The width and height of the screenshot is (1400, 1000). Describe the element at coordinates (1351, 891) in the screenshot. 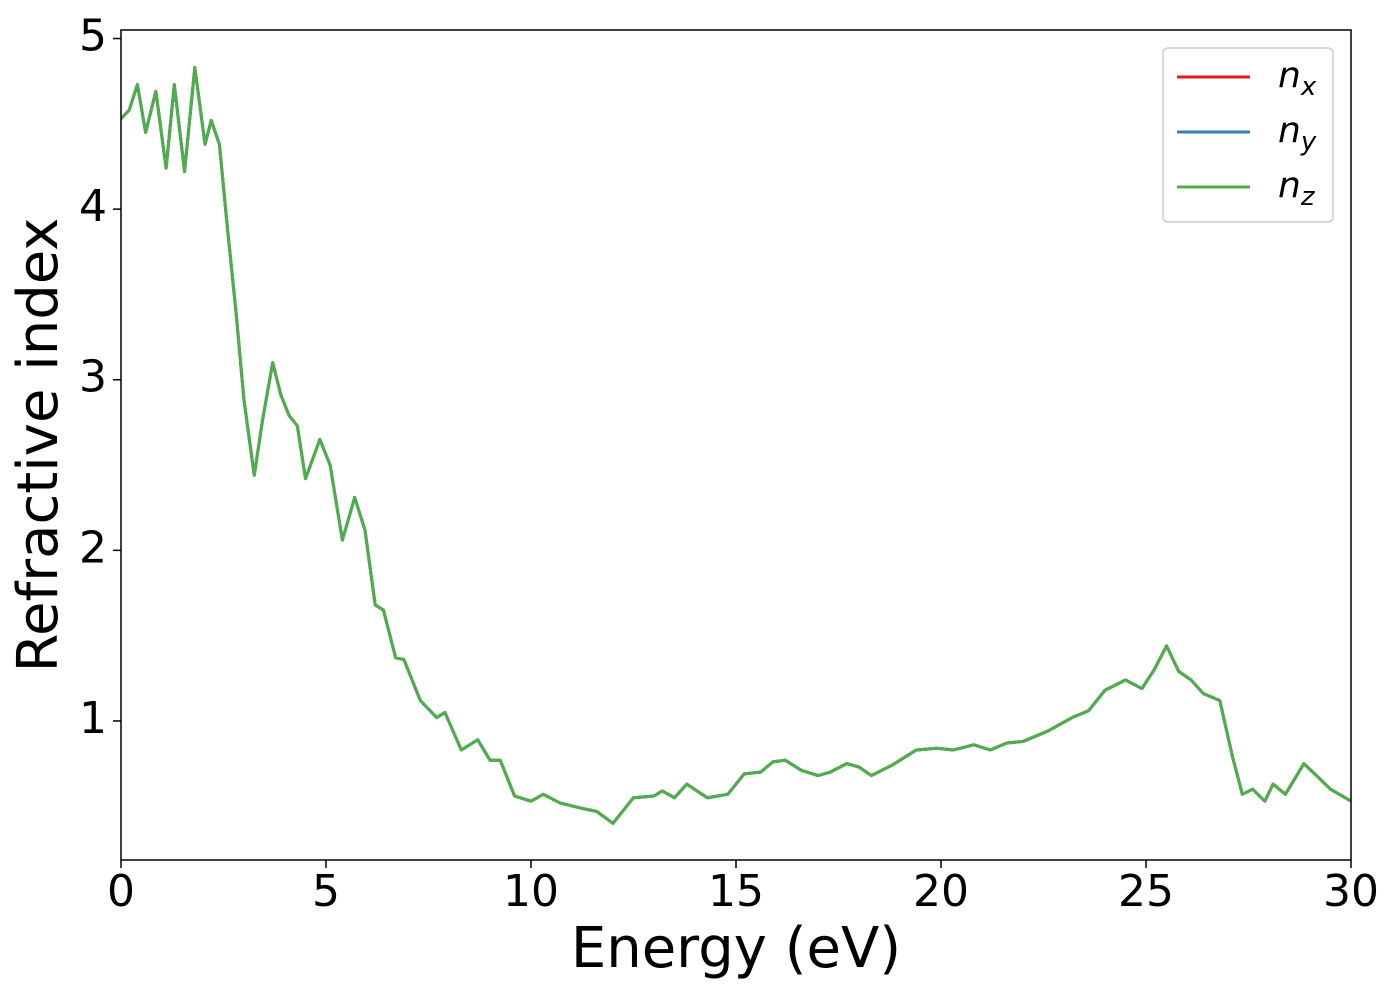

I see `x-tick-label: 30` at that location.